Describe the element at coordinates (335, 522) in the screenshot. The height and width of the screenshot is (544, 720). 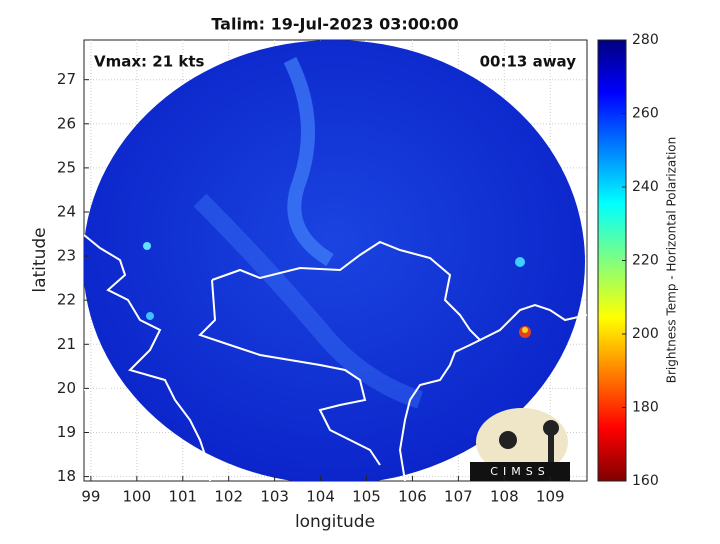
I see `x-axis-label: longitude` at that location.